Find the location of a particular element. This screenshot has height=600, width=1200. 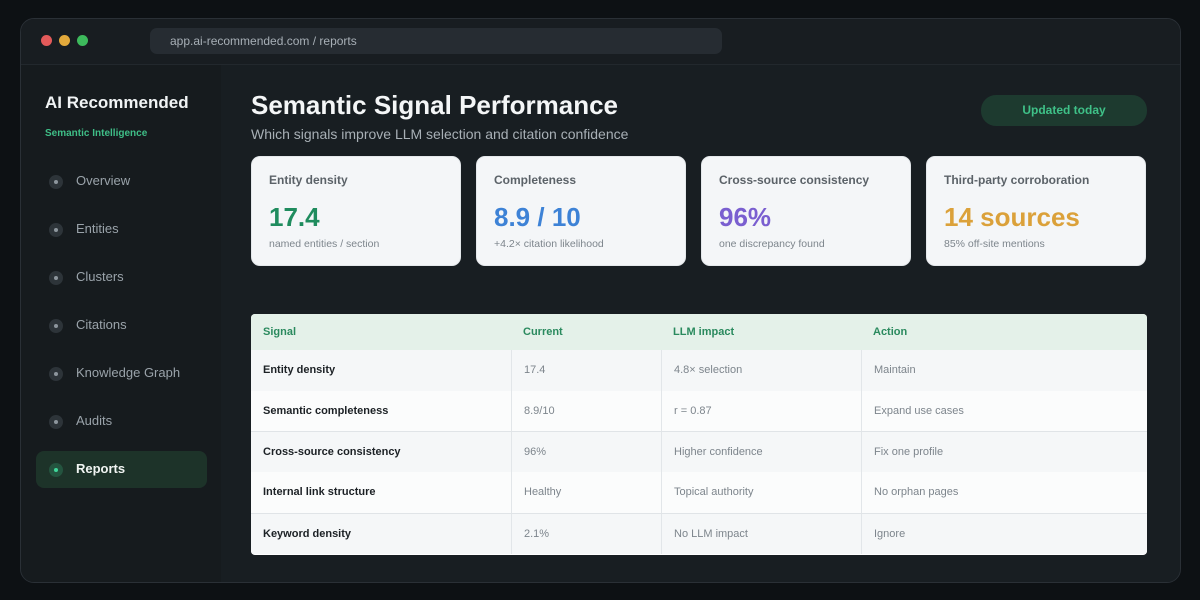

current-cell: 2.1% is located at coordinates (586, 534).